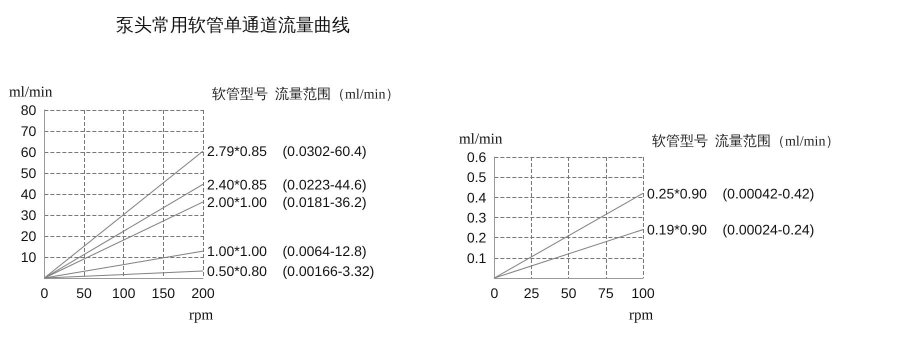 This screenshot has height=338, width=897. Describe the element at coordinates (606, 293) in the screenshot. I see `x-tick-label: 75` at that location.